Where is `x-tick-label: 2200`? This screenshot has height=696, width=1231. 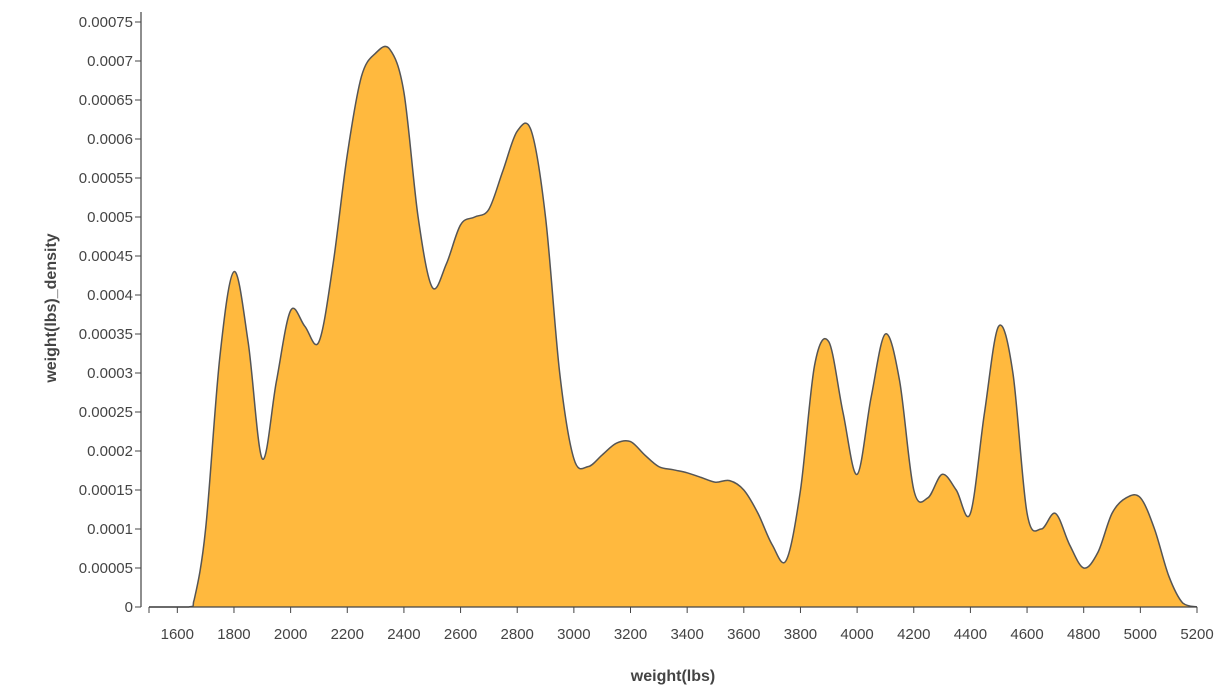 x-tick-label: 2200 is located at coordinates (347, 634).